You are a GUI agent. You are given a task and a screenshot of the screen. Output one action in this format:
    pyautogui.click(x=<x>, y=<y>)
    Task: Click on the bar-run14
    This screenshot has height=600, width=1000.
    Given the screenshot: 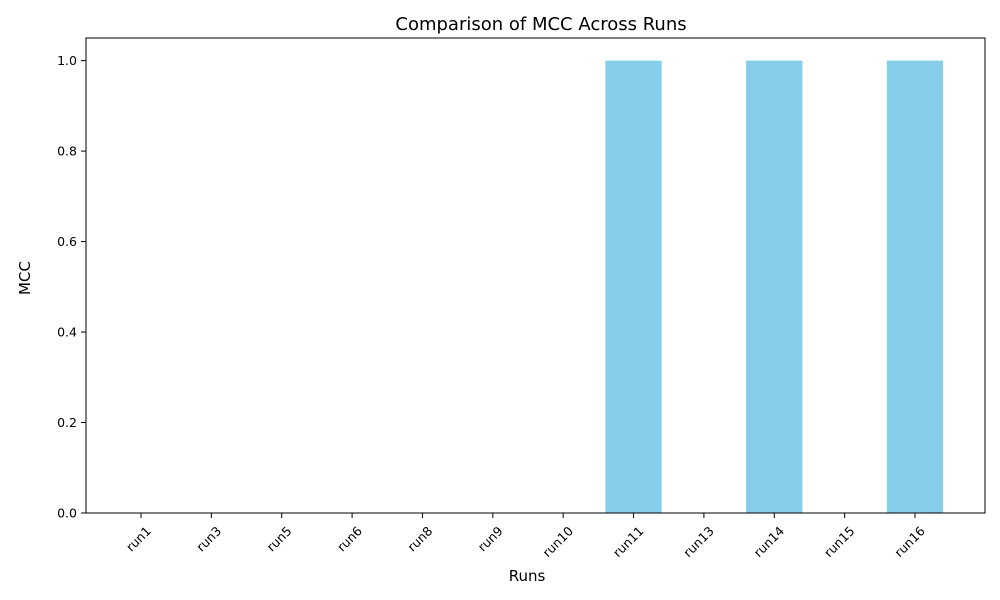 What is the action you would take?
    pyautogui.click(x=774, y=287)
    